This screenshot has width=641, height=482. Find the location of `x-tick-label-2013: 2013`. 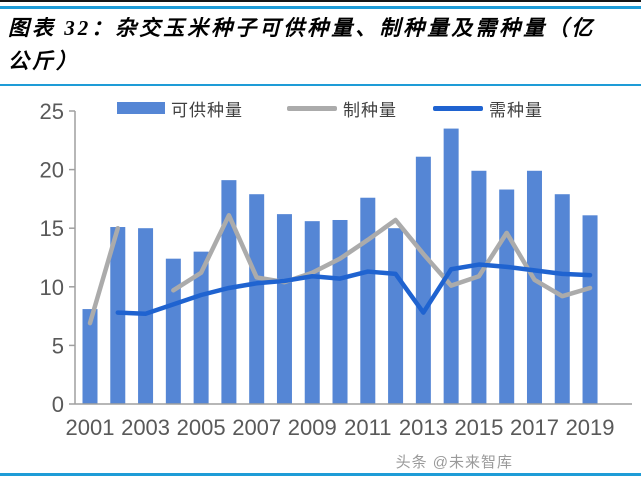

x-tick-label-2013: 2013 is located at coordinates (423, 427).